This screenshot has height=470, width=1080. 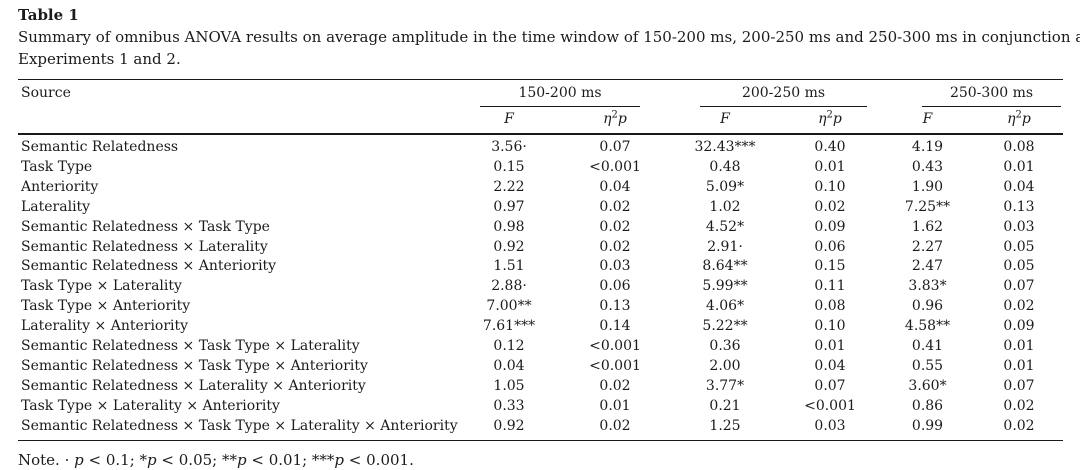 What do you see at coordinates (509, 206) in the screenshot?
I see `stat-value-cell: 0.97` at bounding box center [509, 206].